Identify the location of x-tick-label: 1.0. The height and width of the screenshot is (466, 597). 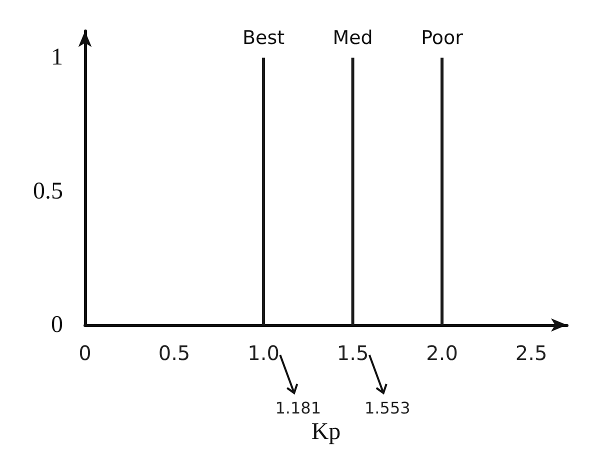
(264, 353).